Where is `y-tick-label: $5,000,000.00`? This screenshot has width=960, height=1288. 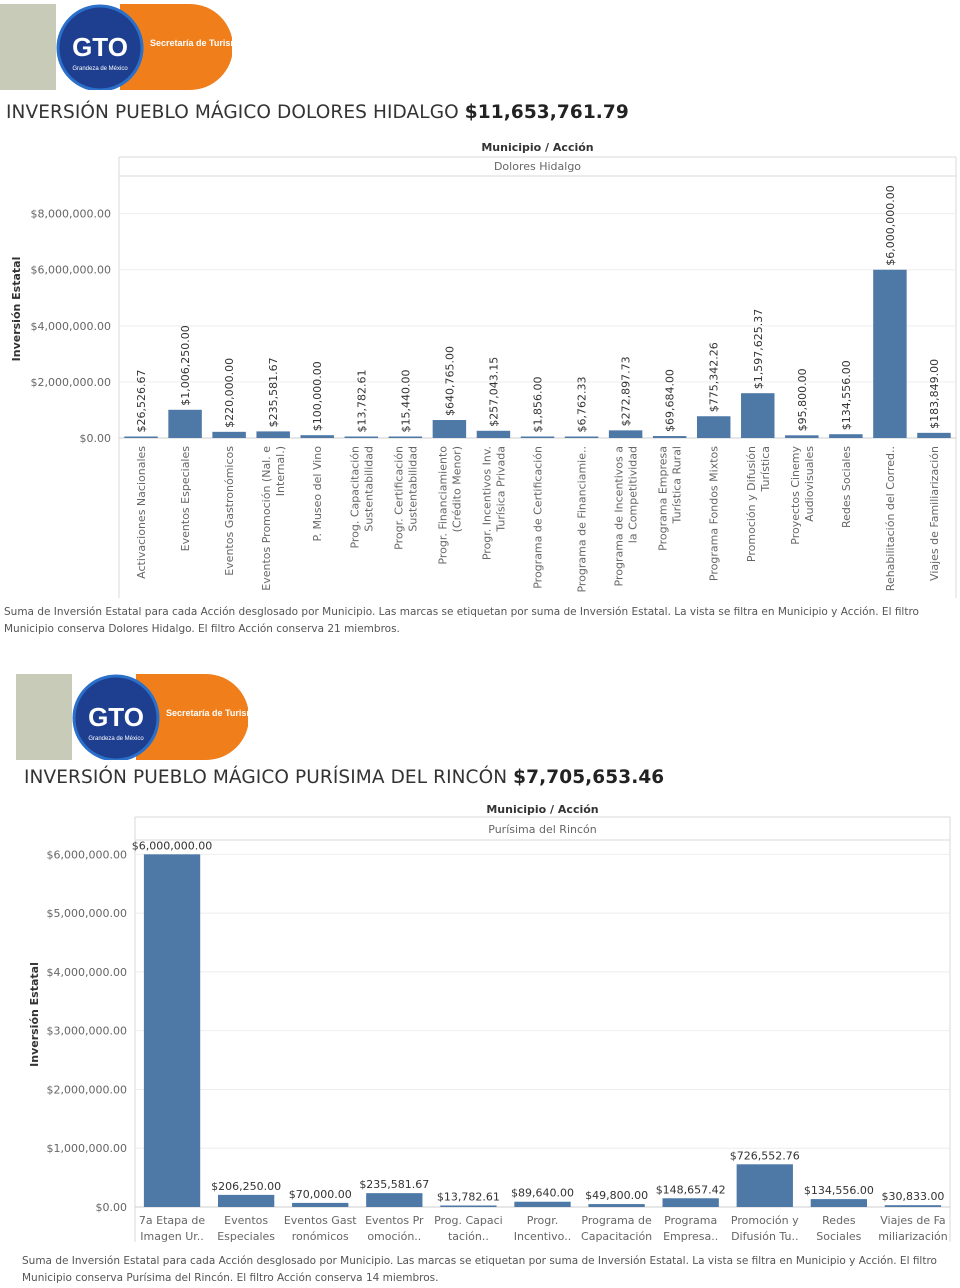 y-tick-label: $5,000,000.00 is located at coordinates (87, 913).